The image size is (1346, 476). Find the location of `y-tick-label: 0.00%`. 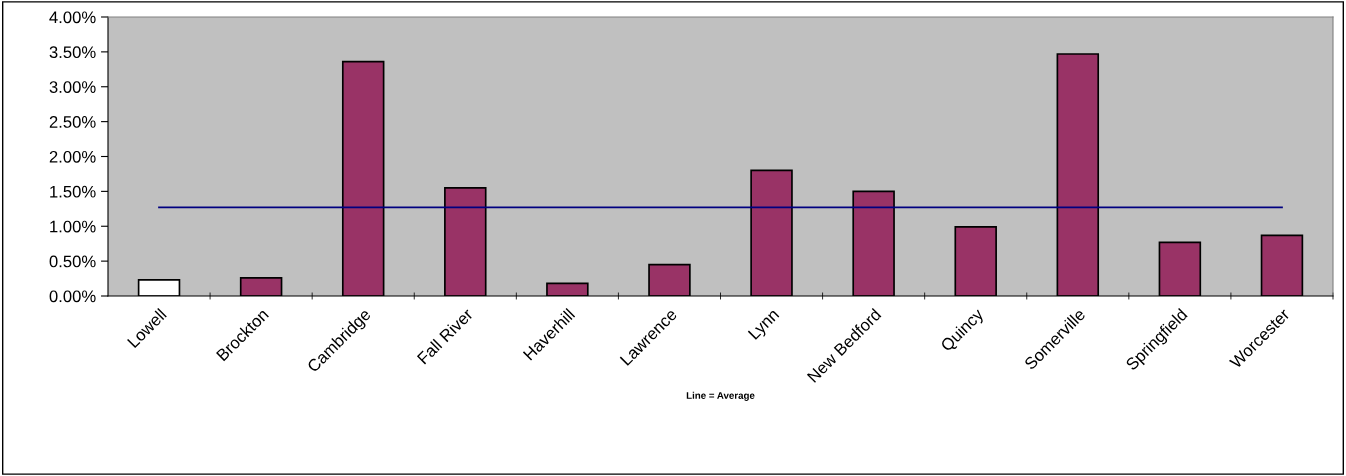

y-tick-label: 0.00% is located at coordinates (72, 296).